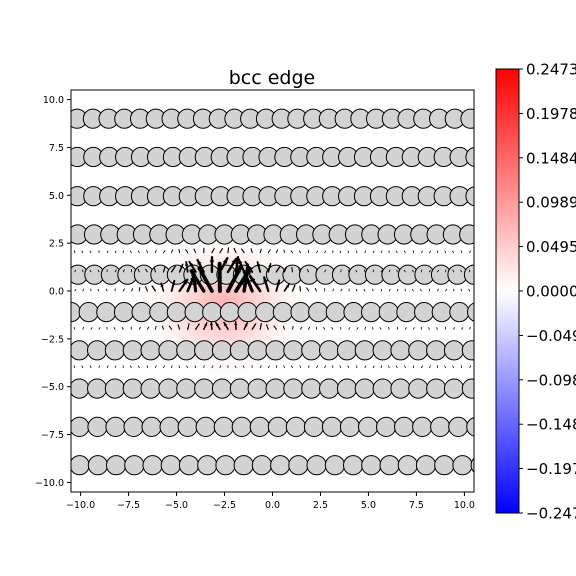  What do you see at coordinates (368, 505) in the screenshot?
I see `x-tick-label: 5.0` at bounding box center [368, 505].